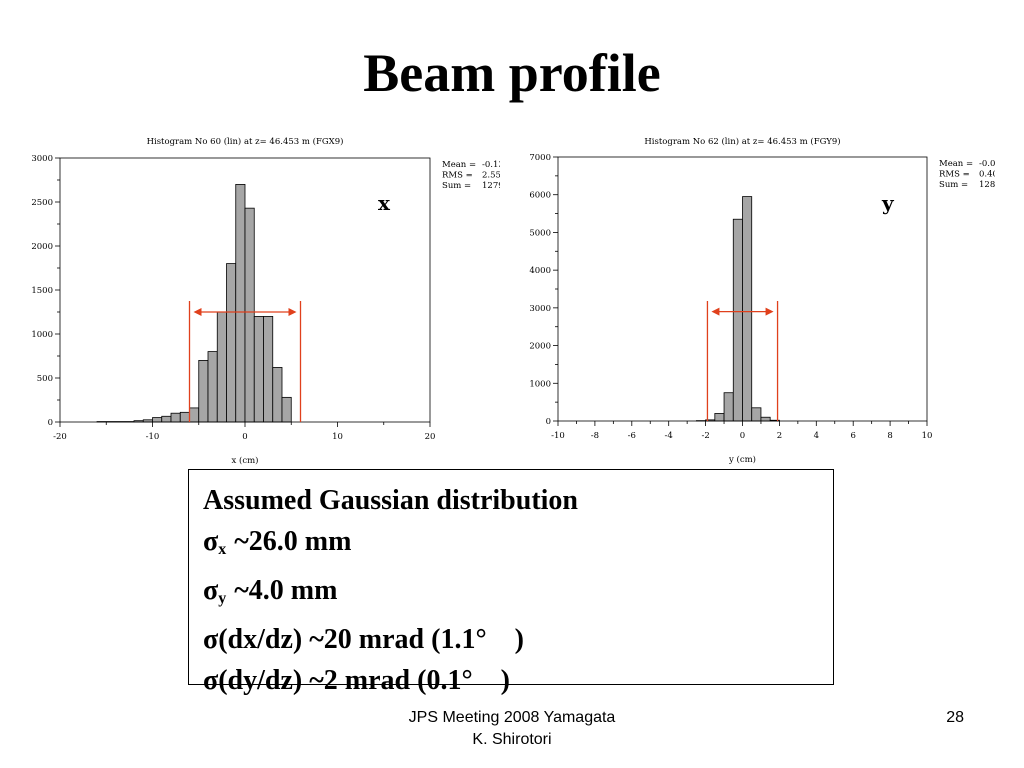  Describe the element at coordinates (384, 203) in the screenshot. I see `axis-corner-label: x` at that location.